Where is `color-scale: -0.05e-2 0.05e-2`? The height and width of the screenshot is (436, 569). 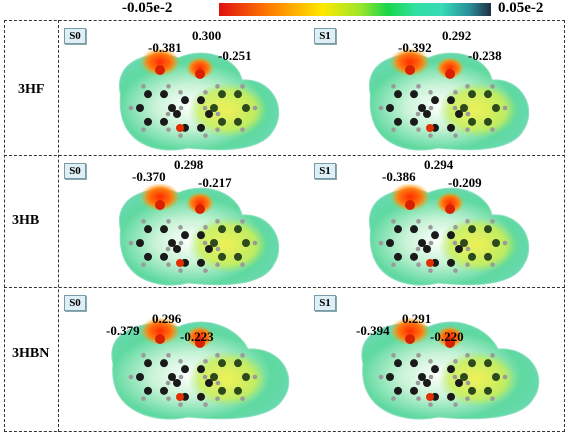 color-scale: -0.05e-2 0.05e-2 is located at coordinates (284, 9).